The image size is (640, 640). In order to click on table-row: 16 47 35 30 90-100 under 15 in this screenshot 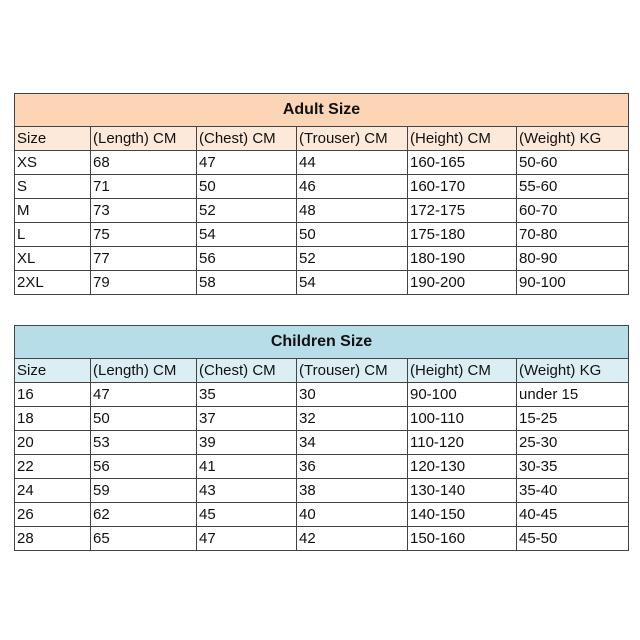, I will do `click(322, 394)`.